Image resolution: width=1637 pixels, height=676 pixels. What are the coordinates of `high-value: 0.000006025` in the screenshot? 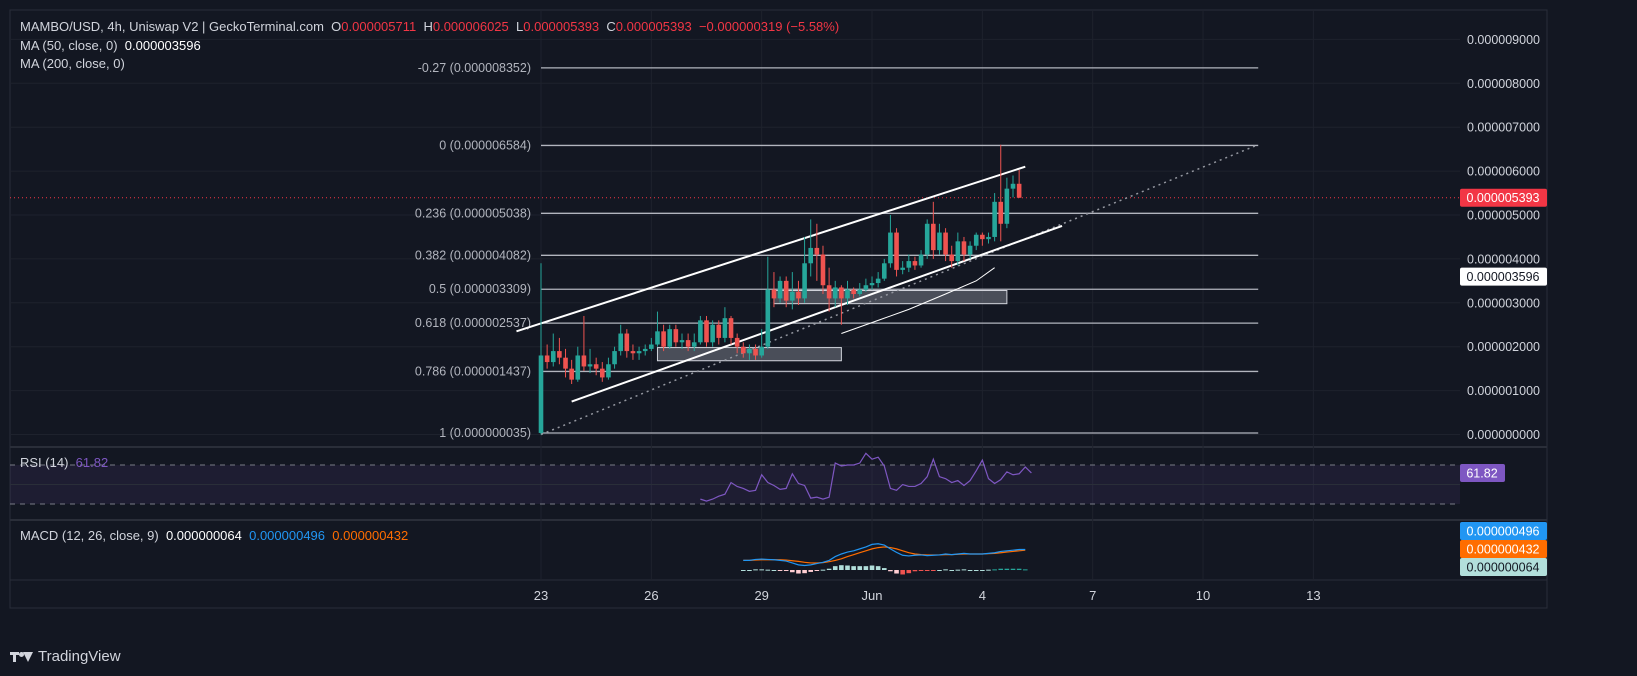 It's located at (470, 26).